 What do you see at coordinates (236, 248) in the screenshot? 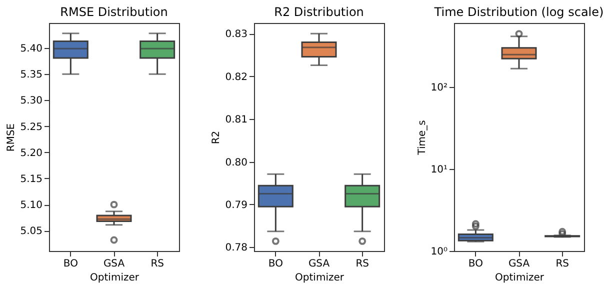
I see `y-tick-label: 0.78` at bounding box center [236, 248].